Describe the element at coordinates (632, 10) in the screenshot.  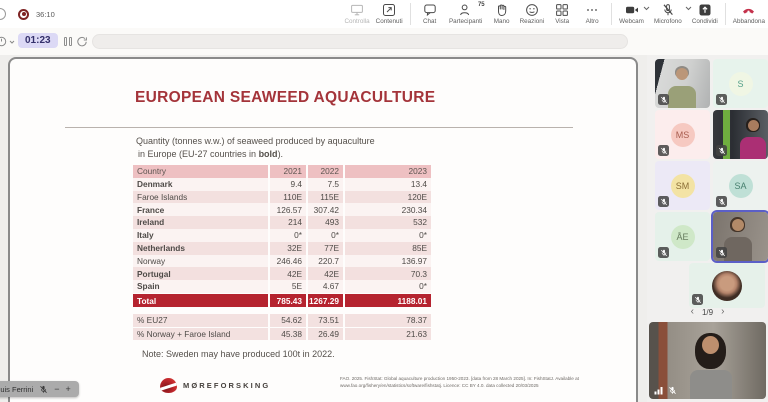
I see `camera-icon` at that location.